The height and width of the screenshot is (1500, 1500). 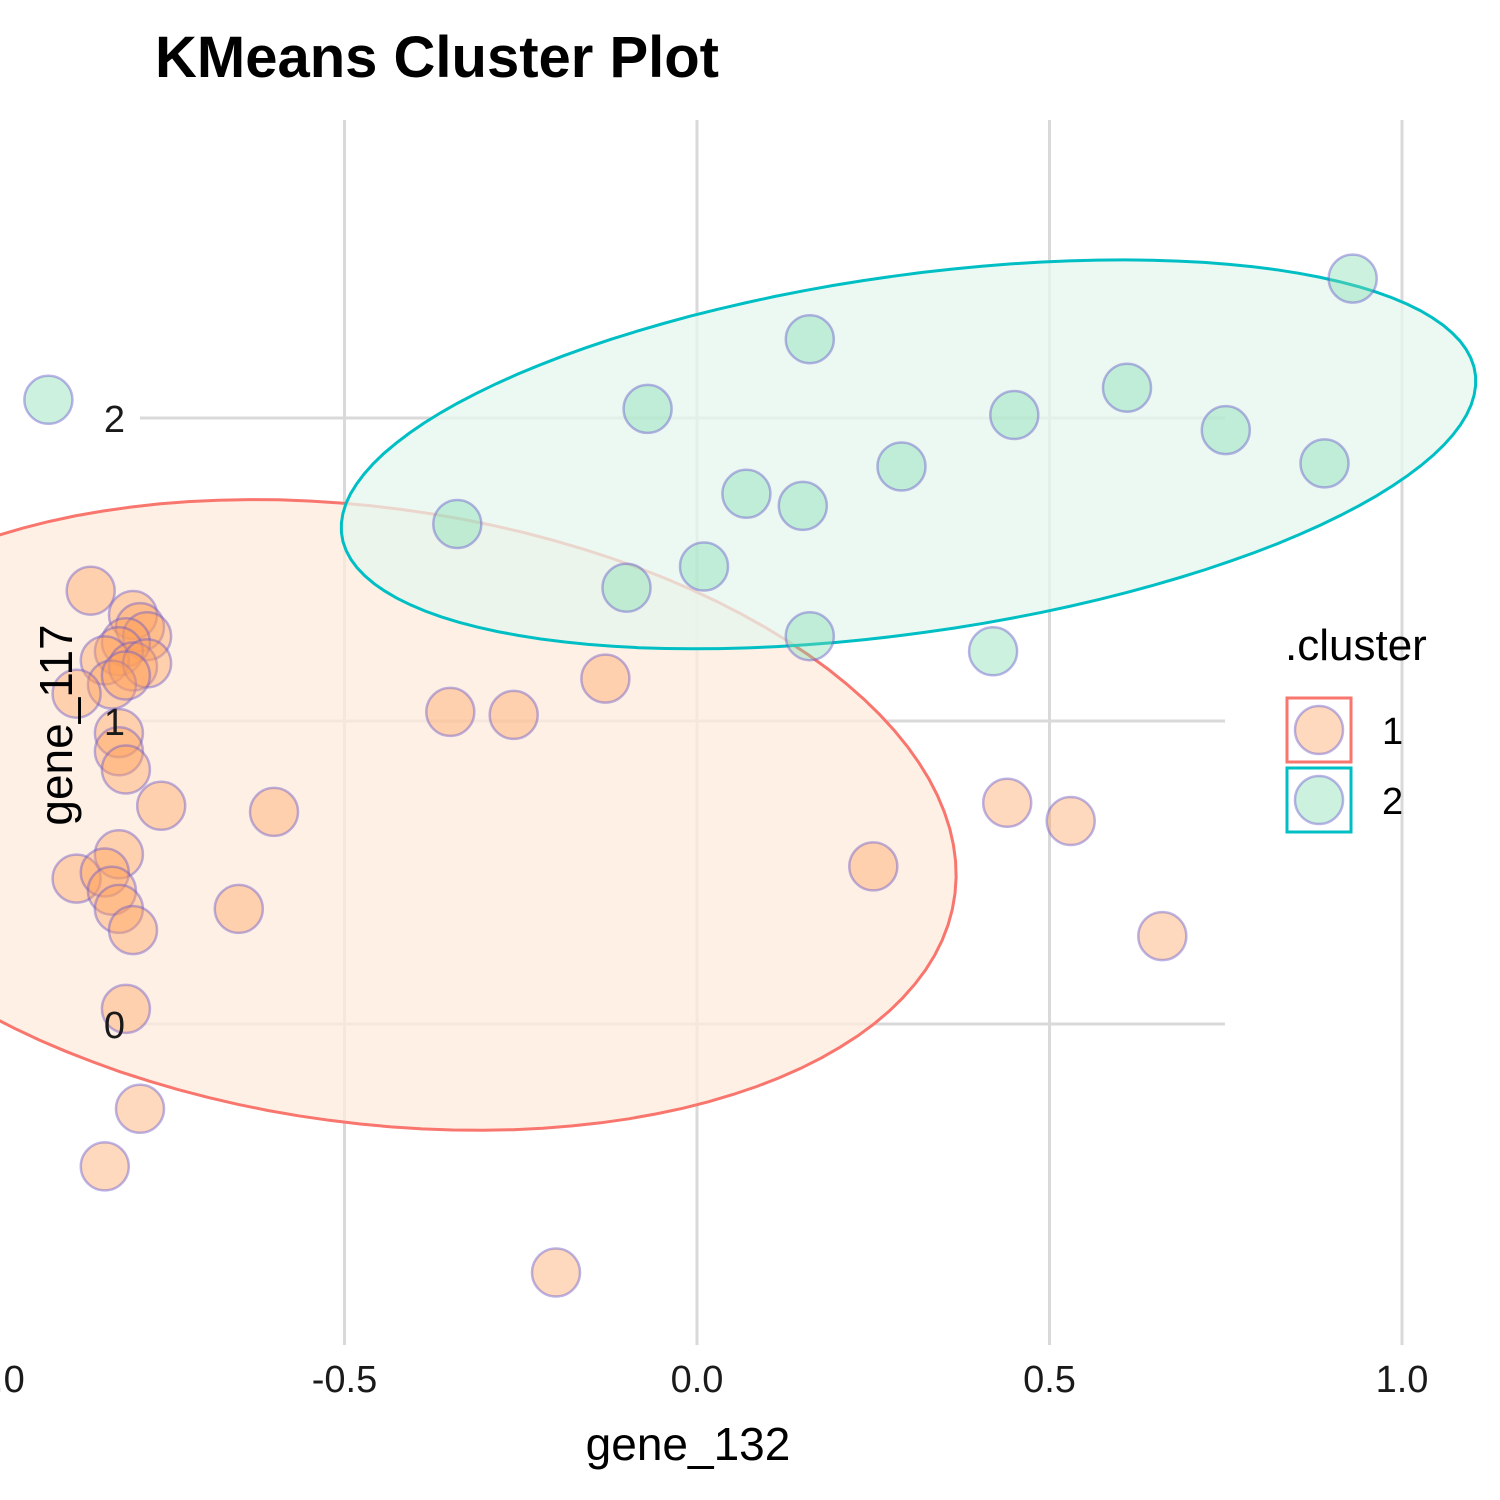 What do you see at coordinates (1356, 645) in the screenshot?
I see `legend-title: .cluster` at bounding box center [1356, 645].